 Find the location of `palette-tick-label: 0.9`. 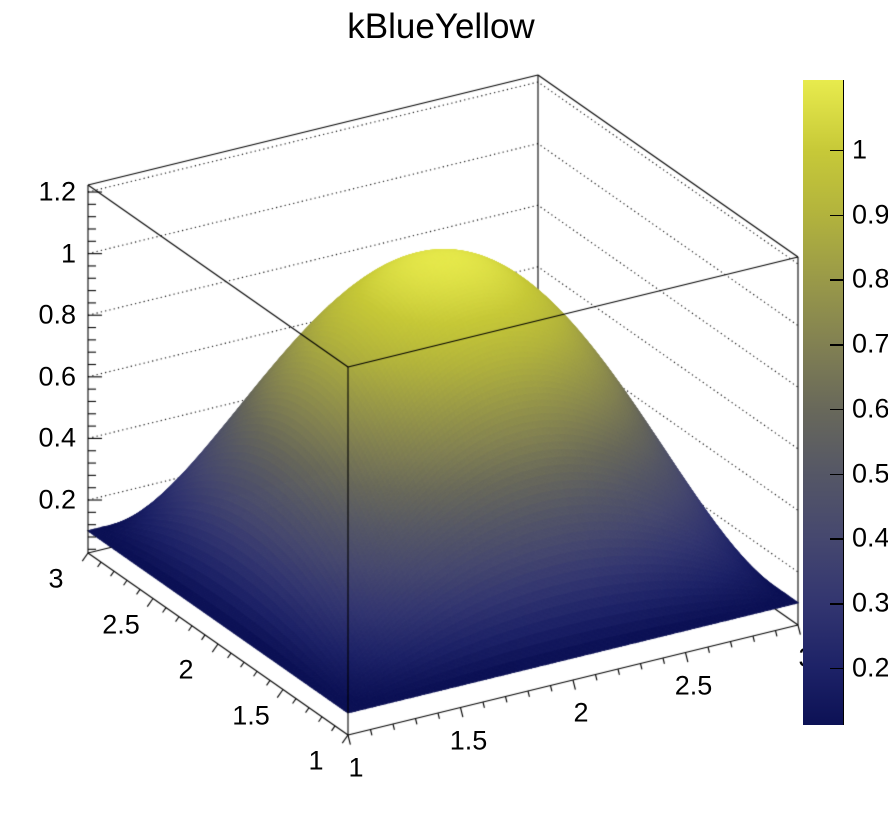

palette-tick-label: 0.9 is located at coordinates (870, 214).